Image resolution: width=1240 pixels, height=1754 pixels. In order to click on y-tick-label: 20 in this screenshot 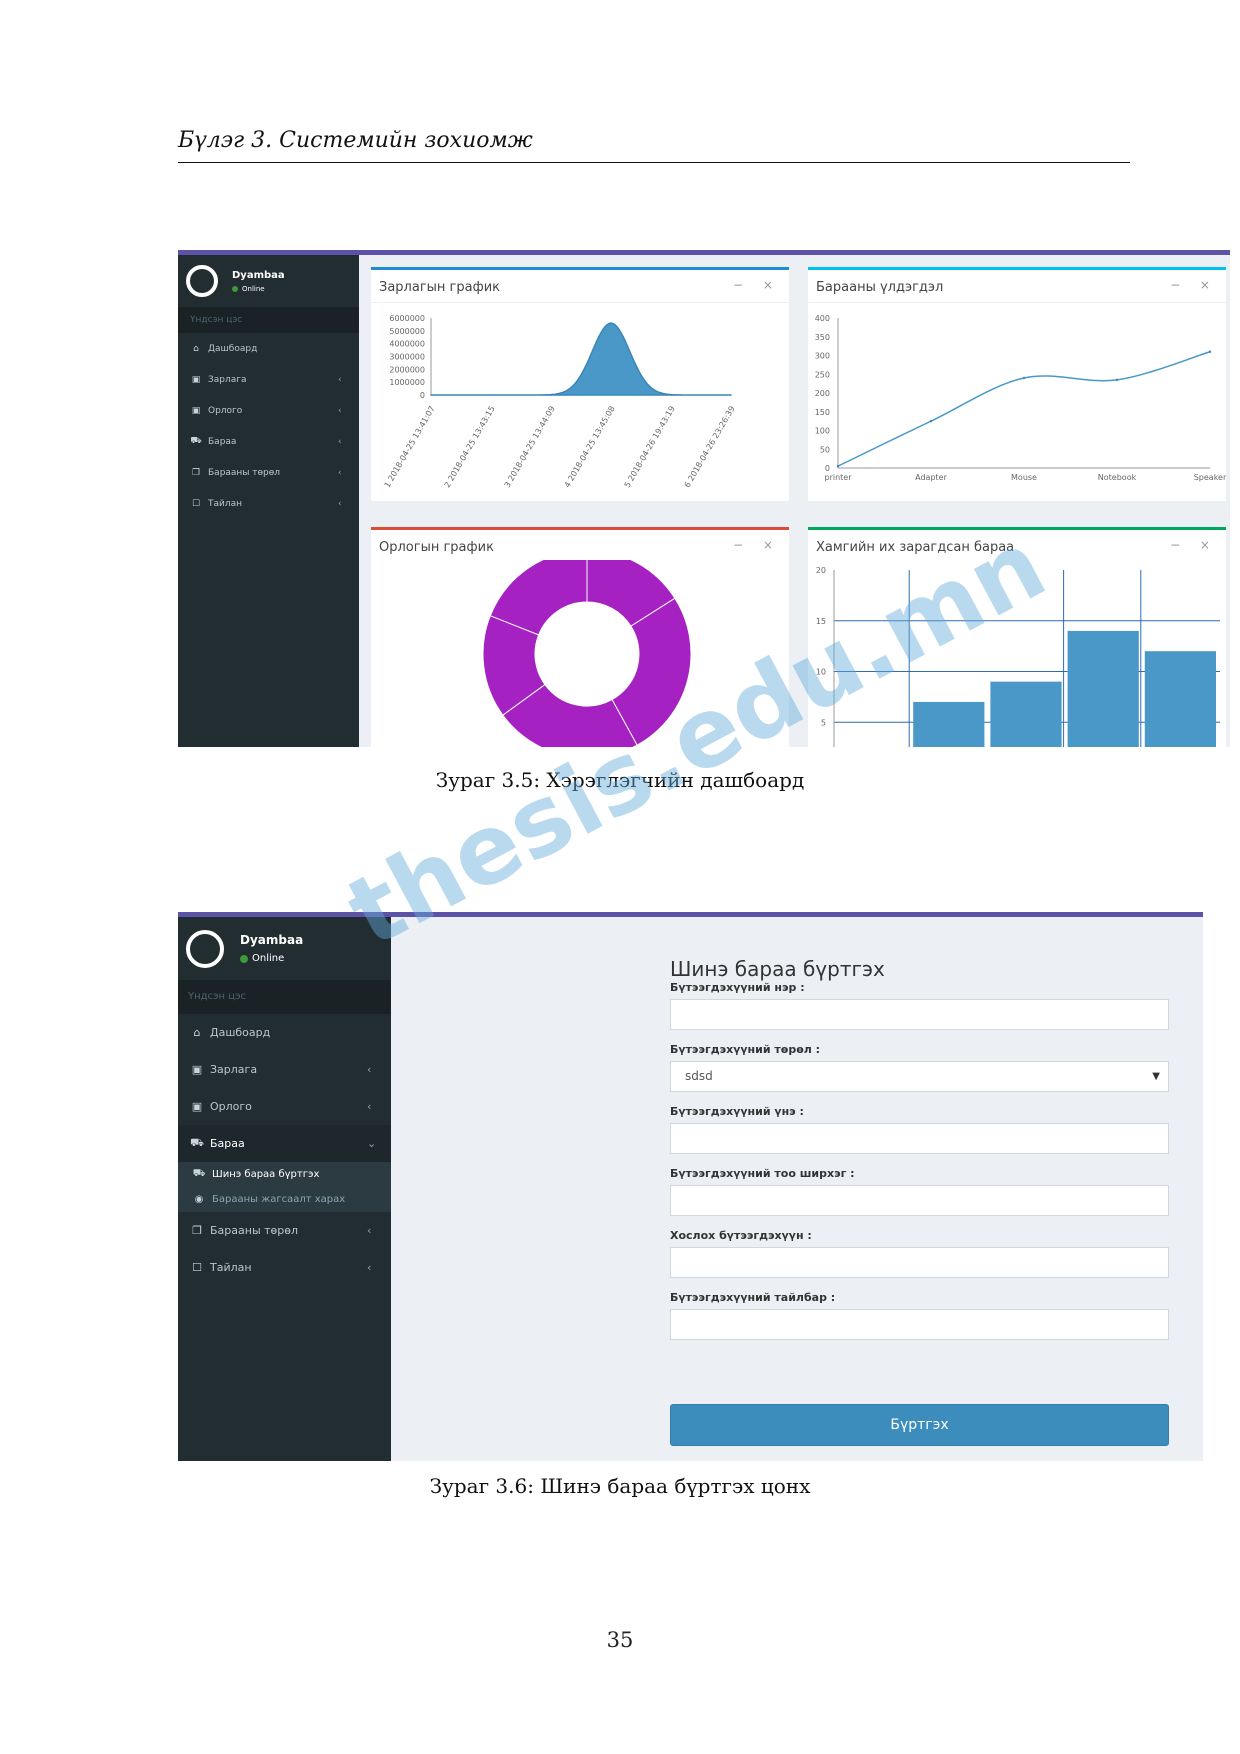, I will do `click(821, 570)`.